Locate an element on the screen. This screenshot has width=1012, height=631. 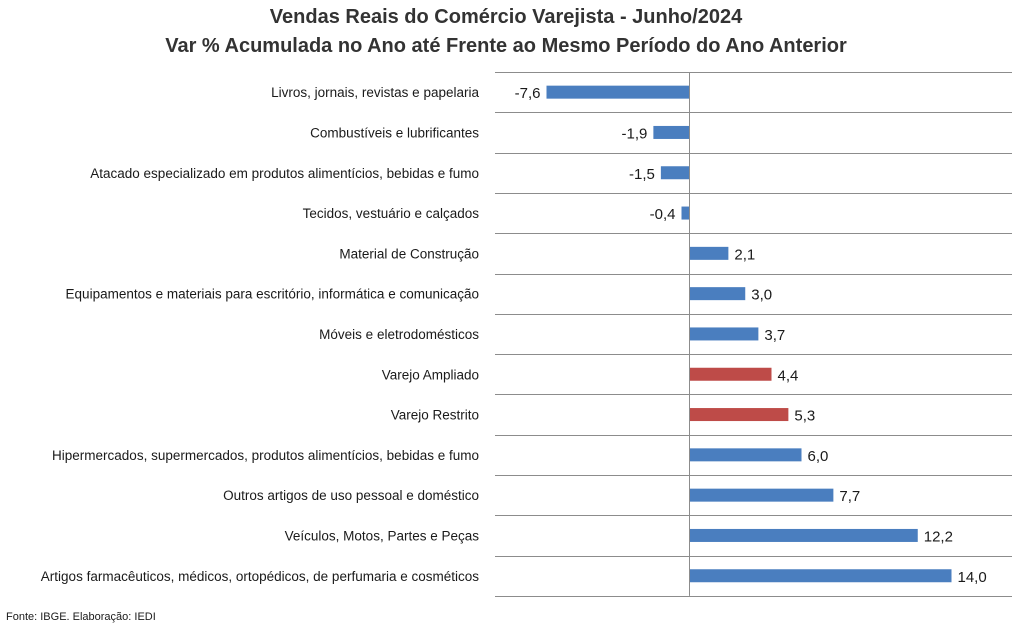
data-label: 5,3 is located at coordinates (804, 416).